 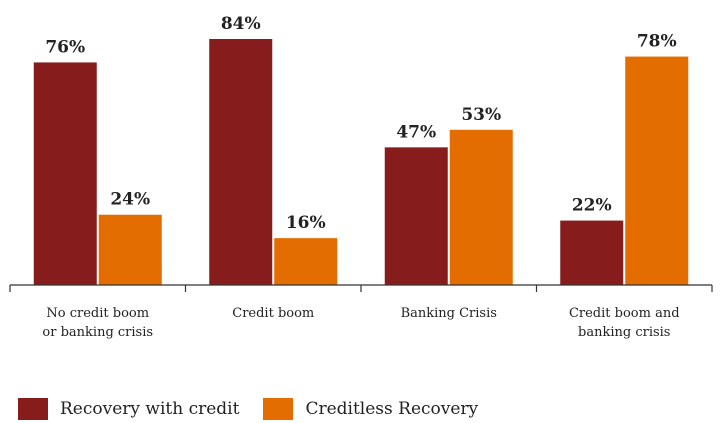 I want to click on data-label-creditless-recovery-0: 24%, so click(x=130, y=200).